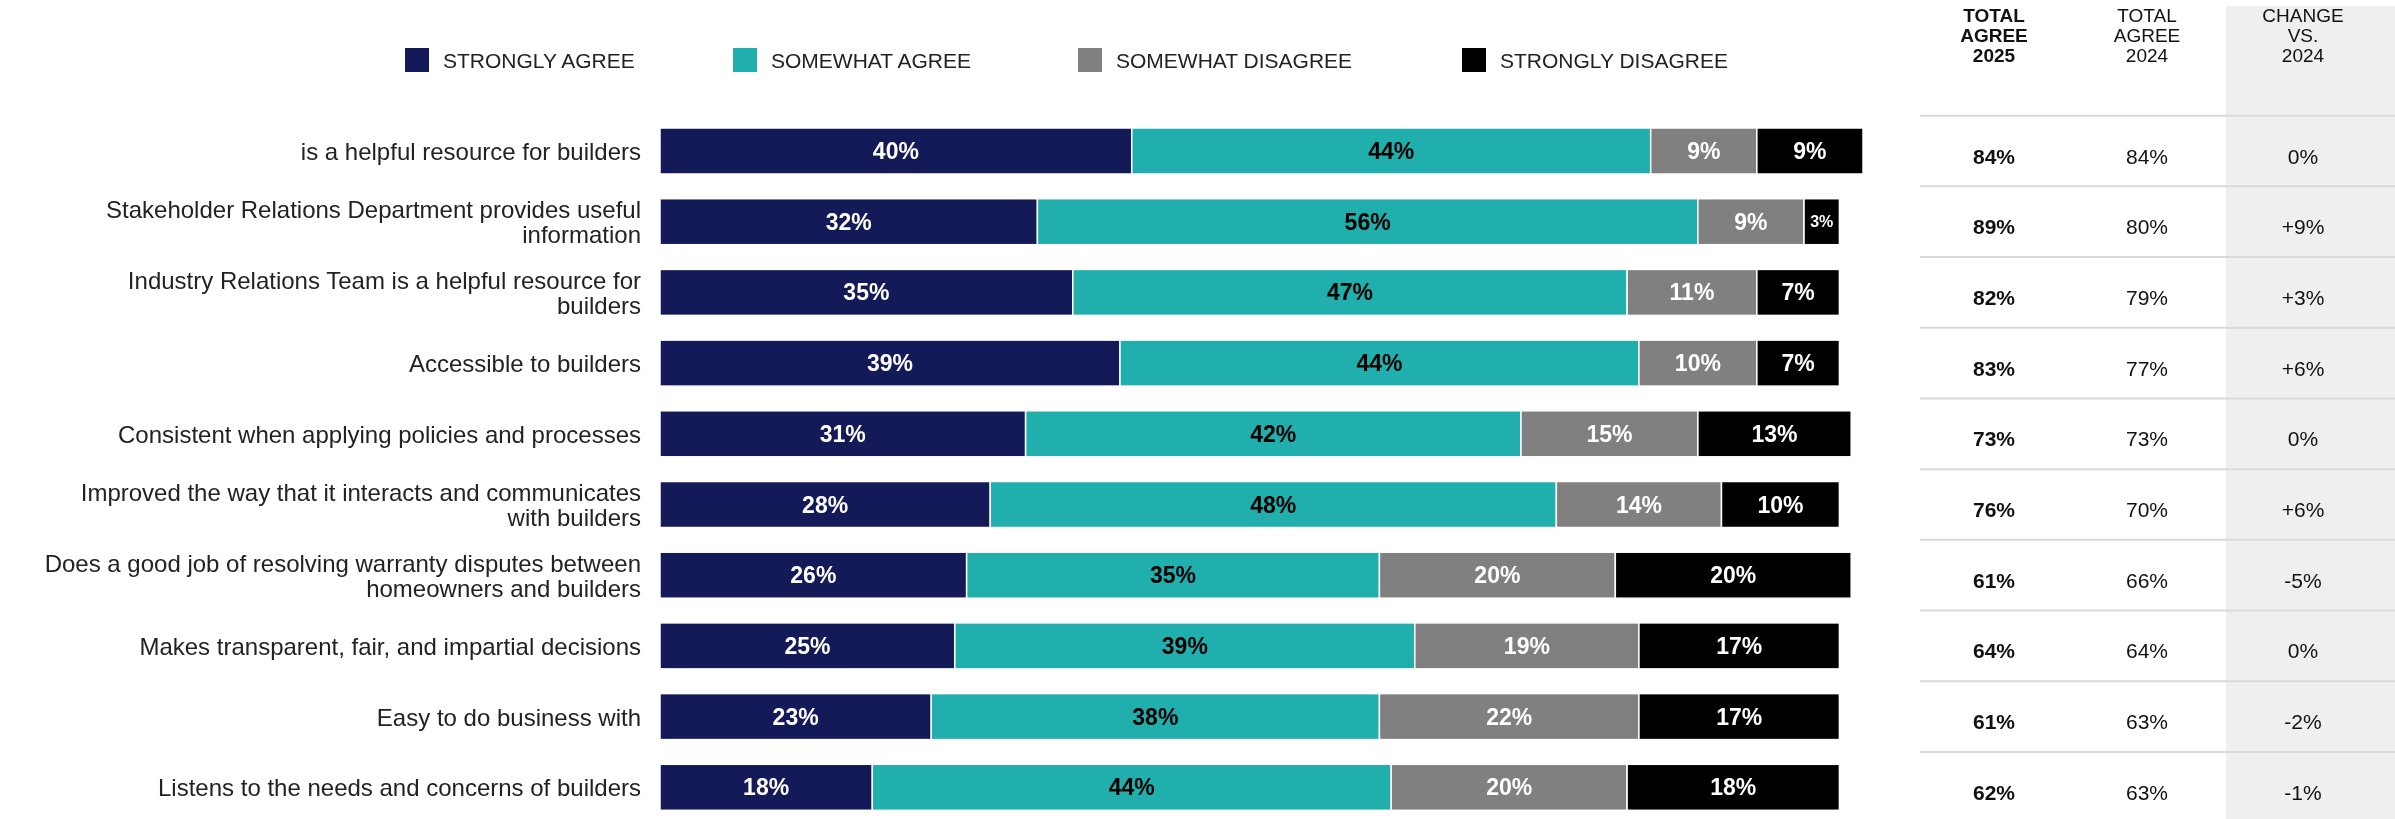 Image resolution: width=2395 pixels, height=819 pixels. Describe the element at coordinates (1509, 716) in the screenshot. I see `data-label: 22%` at that location.